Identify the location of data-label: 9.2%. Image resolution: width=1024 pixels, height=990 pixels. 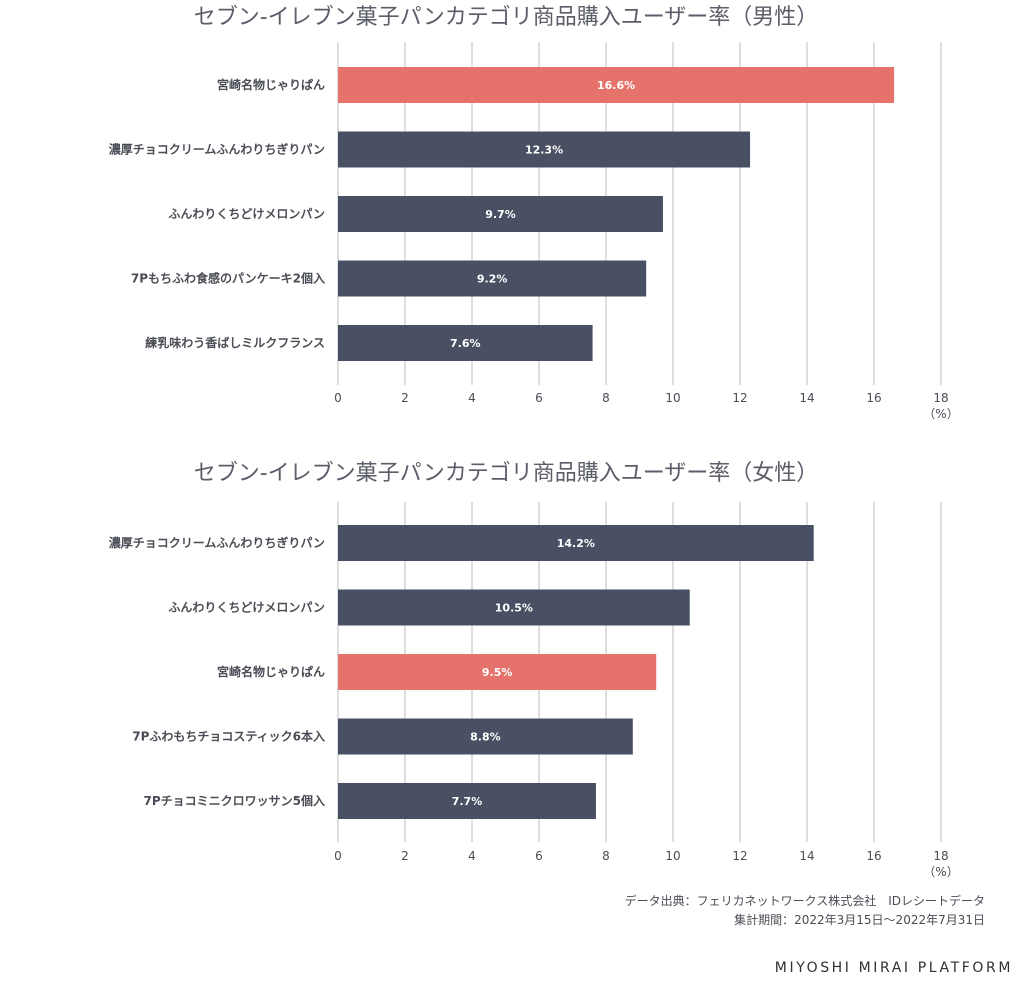
(492, 279).